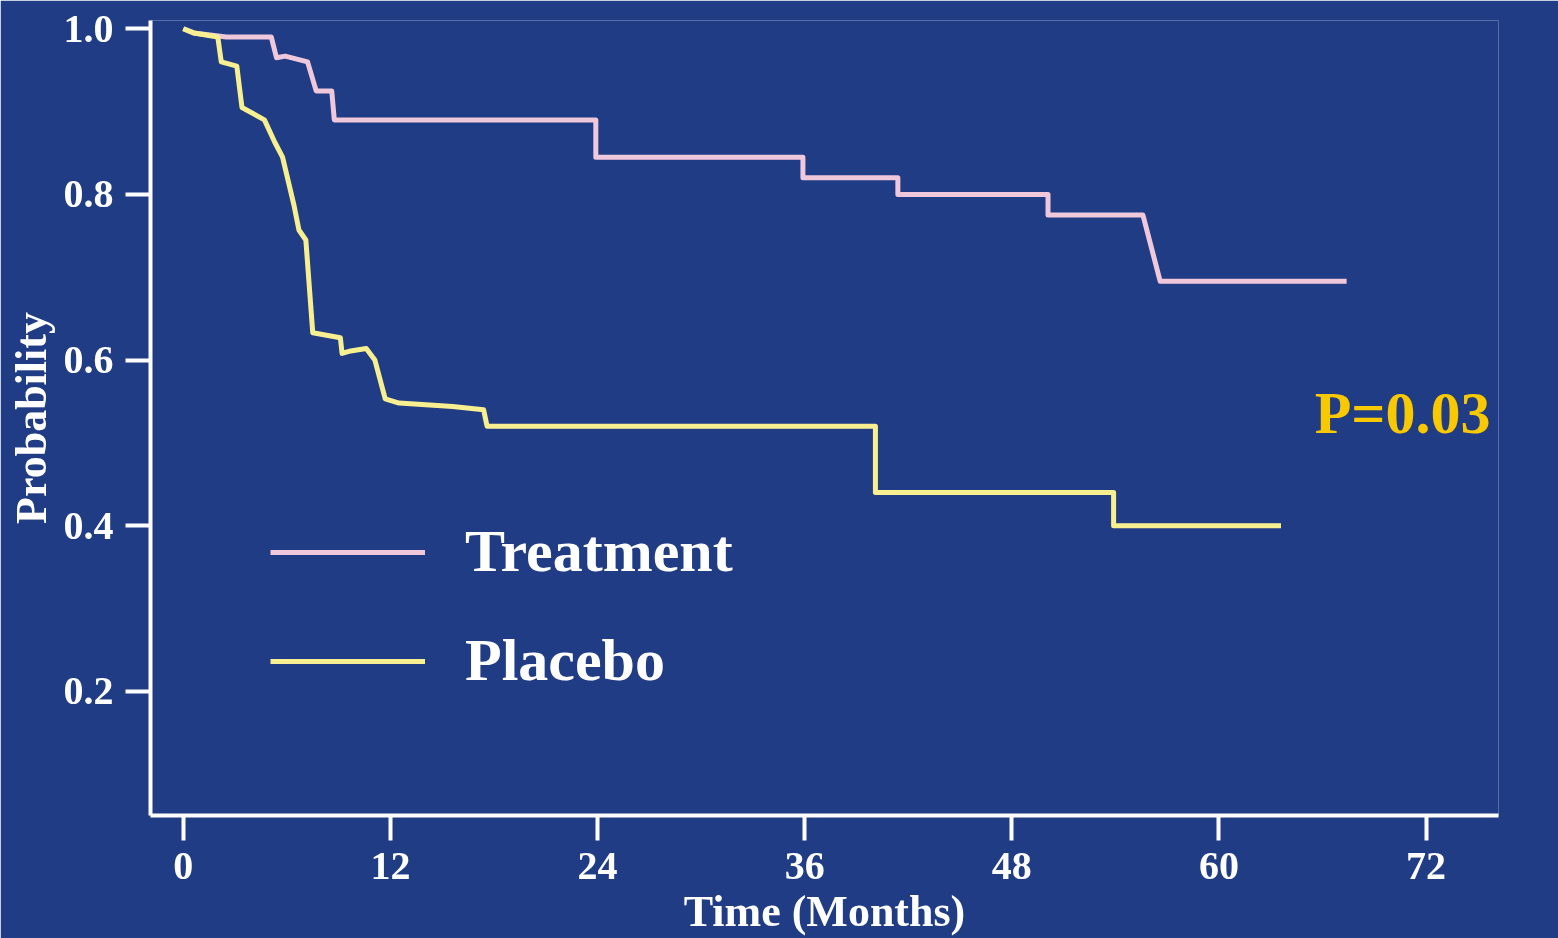  Describe the element at coordinates (824, 911) in the screenshot. I see `x-axis-title: Time (Months)` at that location.